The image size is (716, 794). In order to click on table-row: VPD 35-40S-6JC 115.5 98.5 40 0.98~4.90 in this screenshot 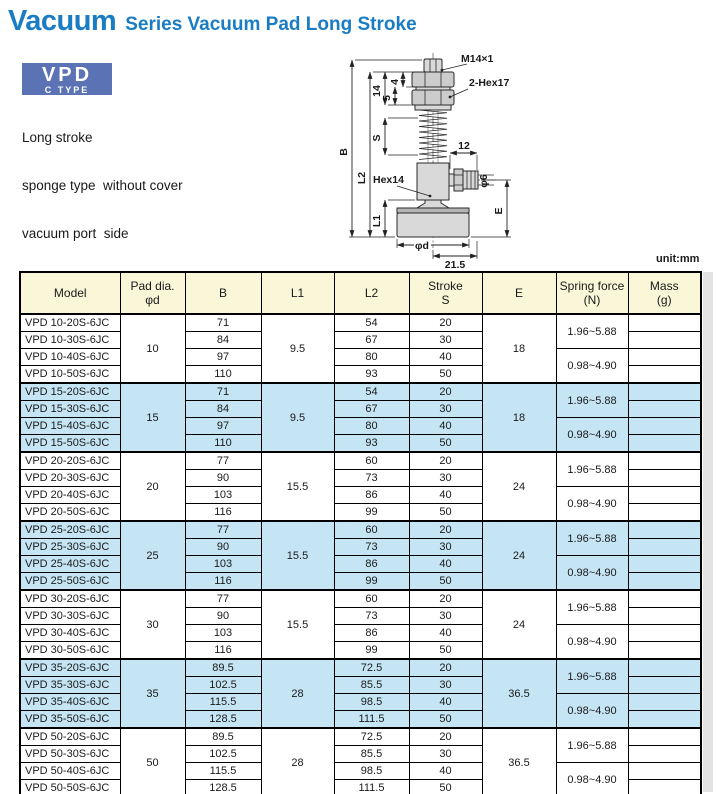, I will do `click(360, 711)`.